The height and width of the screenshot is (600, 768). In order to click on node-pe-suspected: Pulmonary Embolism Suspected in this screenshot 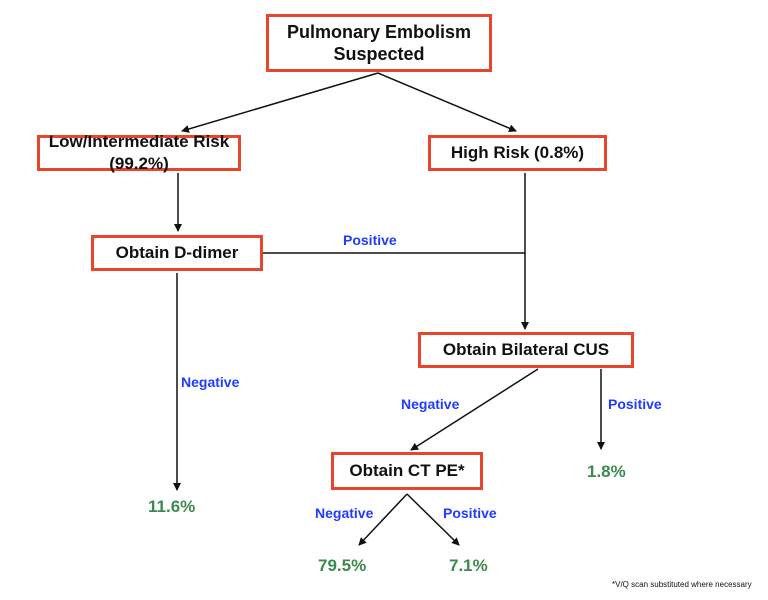, I will do `click(379, 43)`.